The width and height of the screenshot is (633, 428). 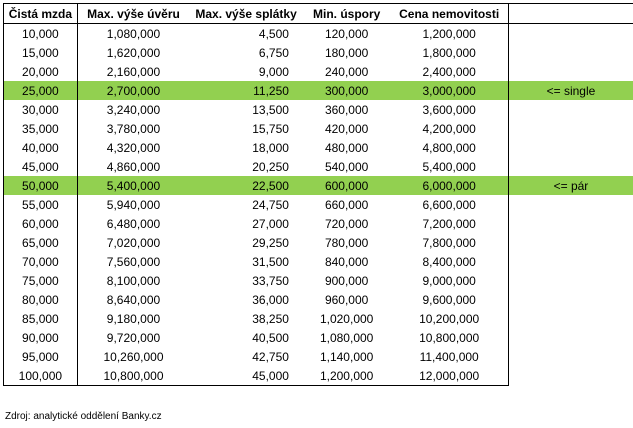 What do you see at coordinates (40, 109) in the screenshot?
I see `cell-cista-mzda: 30,000` at bounding box center [40, 109].